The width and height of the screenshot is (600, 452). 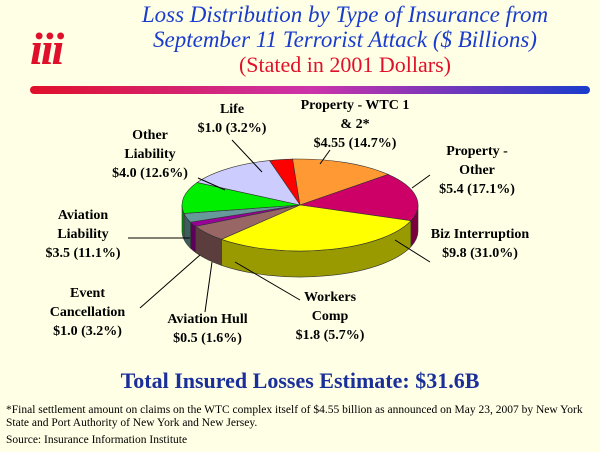 I want to click on value-label: $0.5 (1.6%), so click(x=207, y=338).